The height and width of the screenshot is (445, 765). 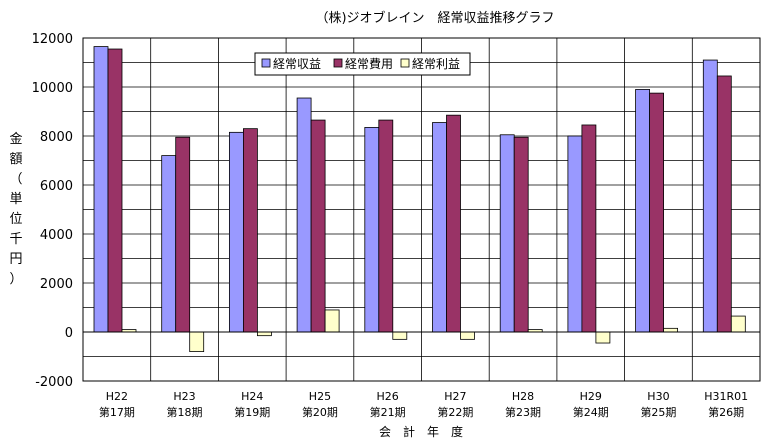 What do you see at coordinates (726, 412) in the screenshot?
I see `x-tick-sublabel: 第26期` at bounding box center [726, 412].